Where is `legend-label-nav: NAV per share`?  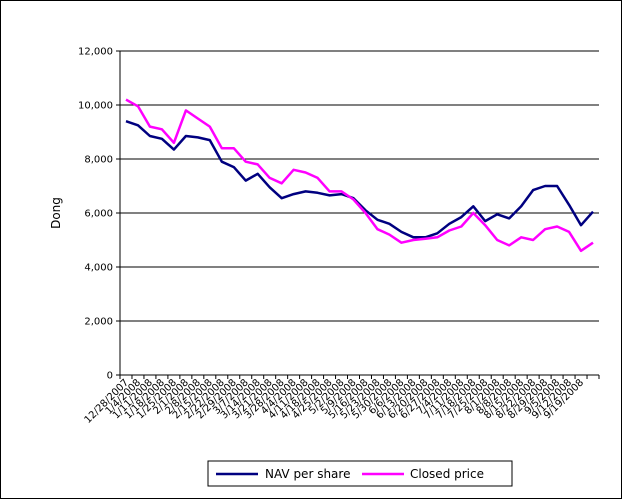 legend-label-nav: NAV per share is located at coordinates (307, 474).